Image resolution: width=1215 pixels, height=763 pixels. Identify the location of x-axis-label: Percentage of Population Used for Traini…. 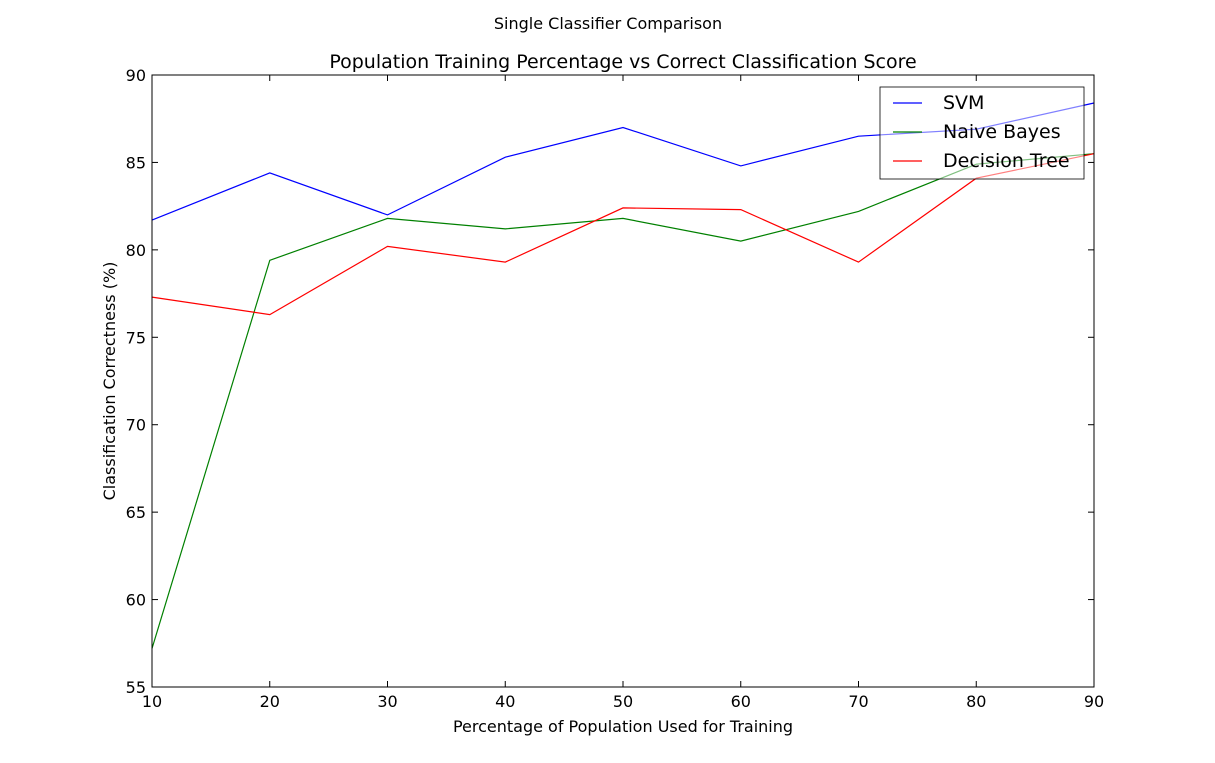
(623, 726).